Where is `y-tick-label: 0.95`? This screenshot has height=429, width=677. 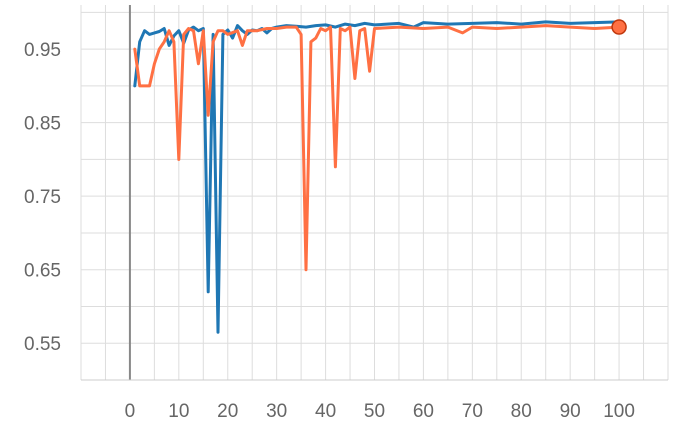
y-tick-label: 0.95 is located at coordinates (42, 50).